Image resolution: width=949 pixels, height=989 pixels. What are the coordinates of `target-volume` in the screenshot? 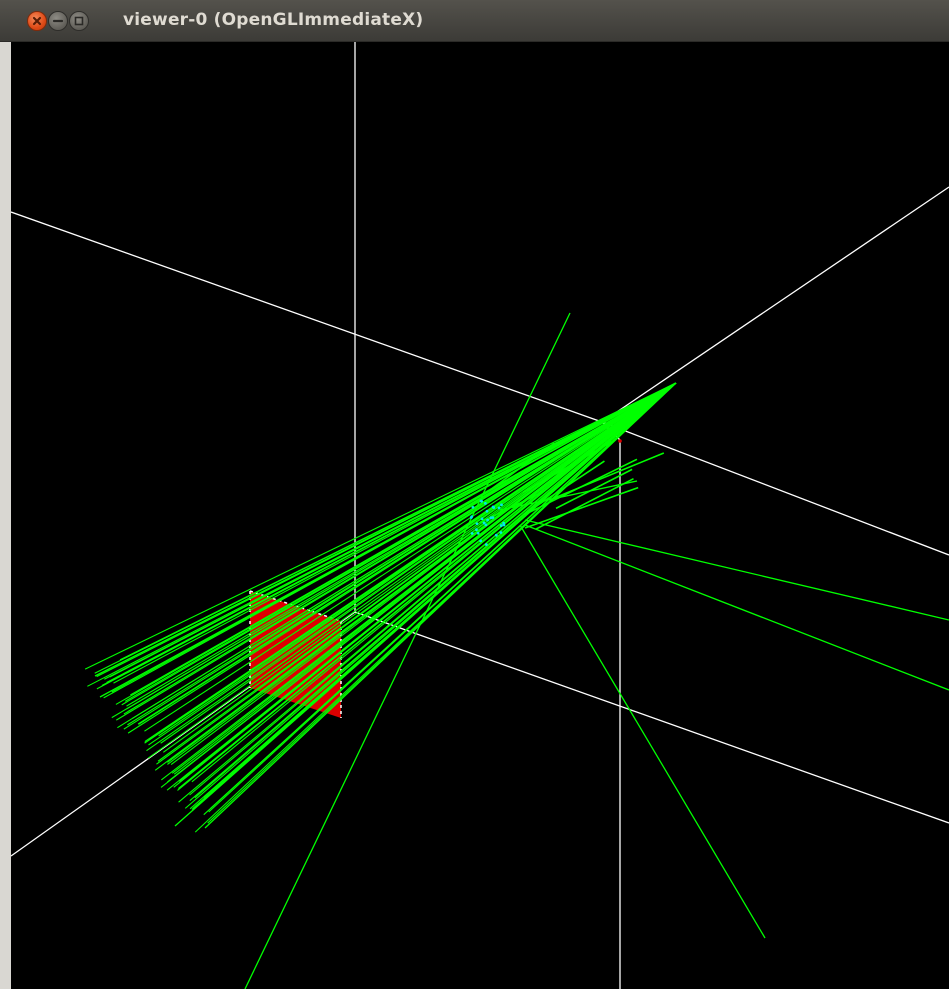 It's located at (545, 492).